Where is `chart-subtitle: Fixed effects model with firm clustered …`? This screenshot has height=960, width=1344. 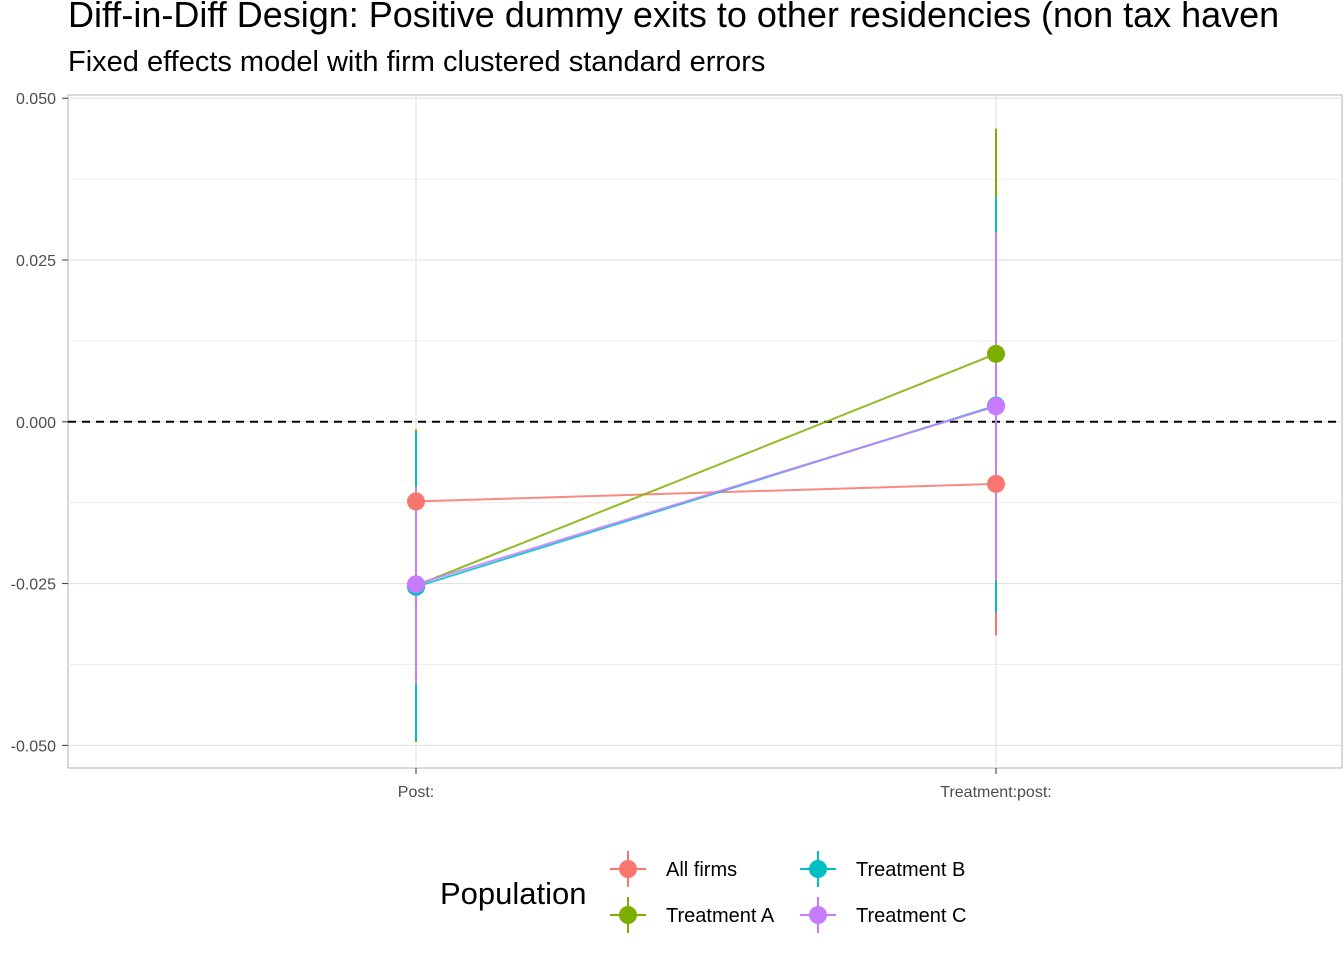
chart-subtitle: Fixed effects model with firm clustered … is located at coordinates (417, 62).